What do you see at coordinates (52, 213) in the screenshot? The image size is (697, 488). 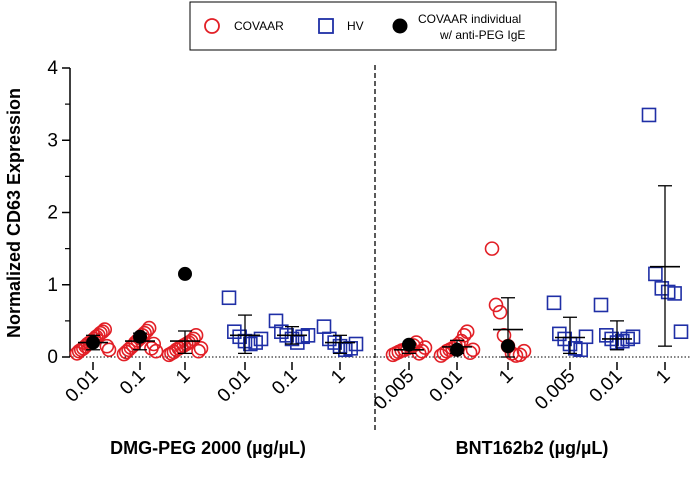 I see `y-tick-label: 2` at bounding box center [52, 213].